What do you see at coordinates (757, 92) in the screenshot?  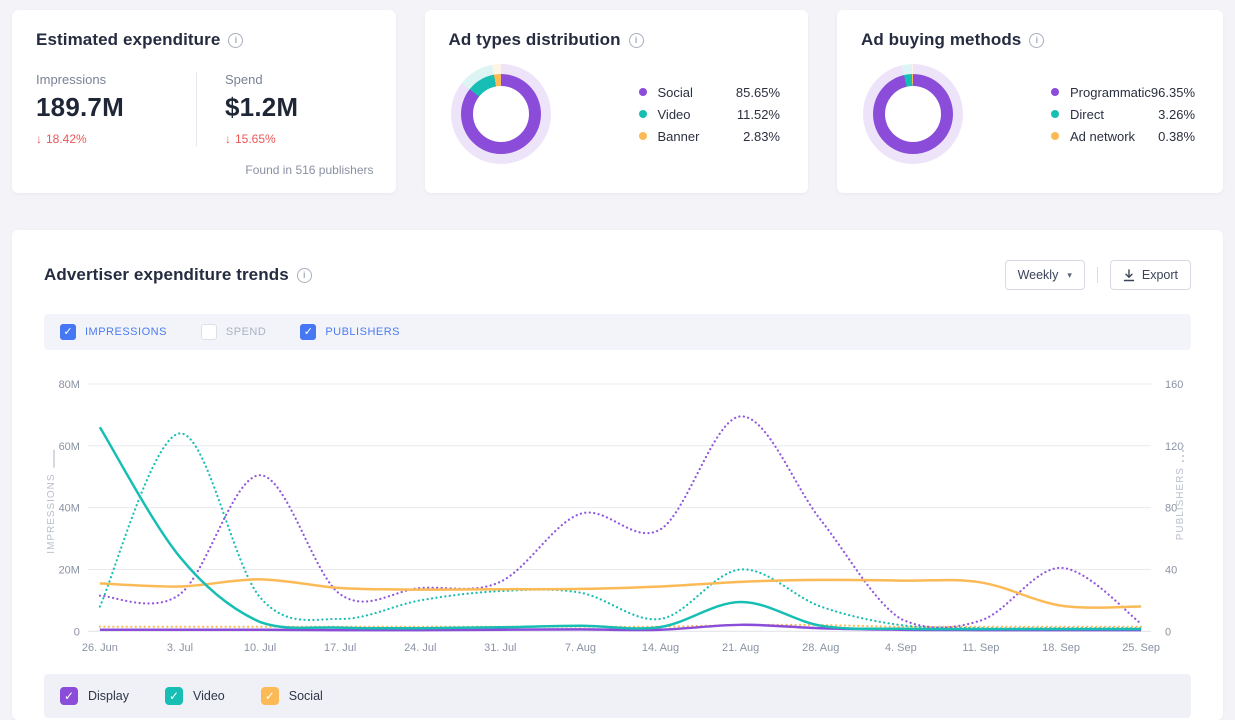 I see `legend-value: 85.65%` at bounding box center [757, 92].